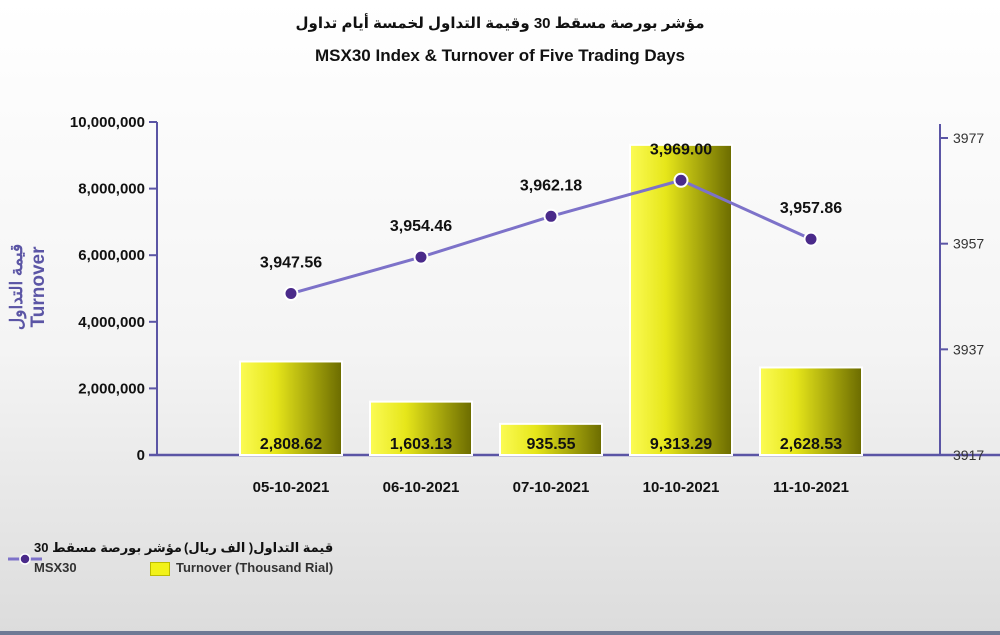 The image size is (1000, 635). I want to click on y-axis-right: 3917 3937 3957 3977, so click(961, 293).